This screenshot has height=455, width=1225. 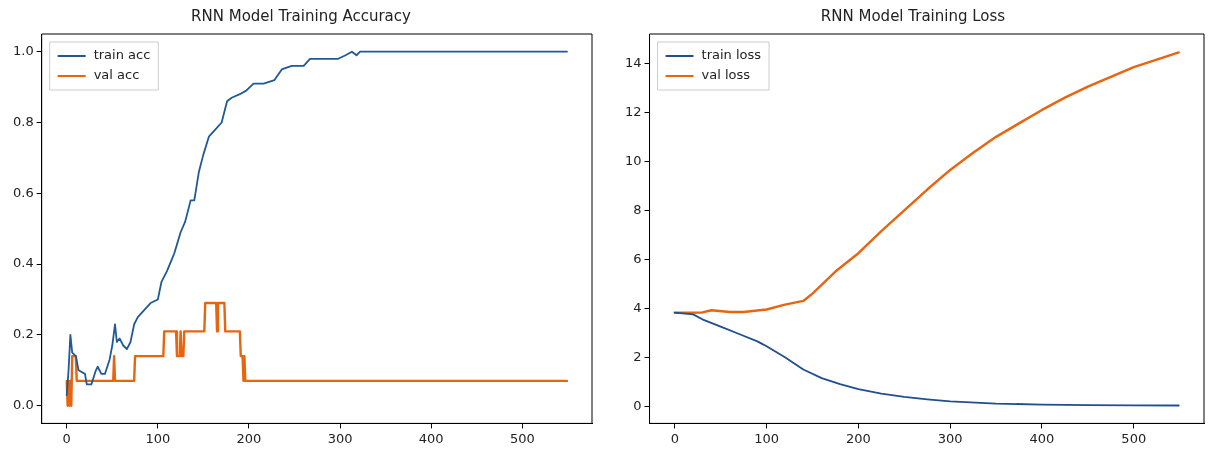 I want to click on y-tick-label: 0.0, so click(x=23, y=405).